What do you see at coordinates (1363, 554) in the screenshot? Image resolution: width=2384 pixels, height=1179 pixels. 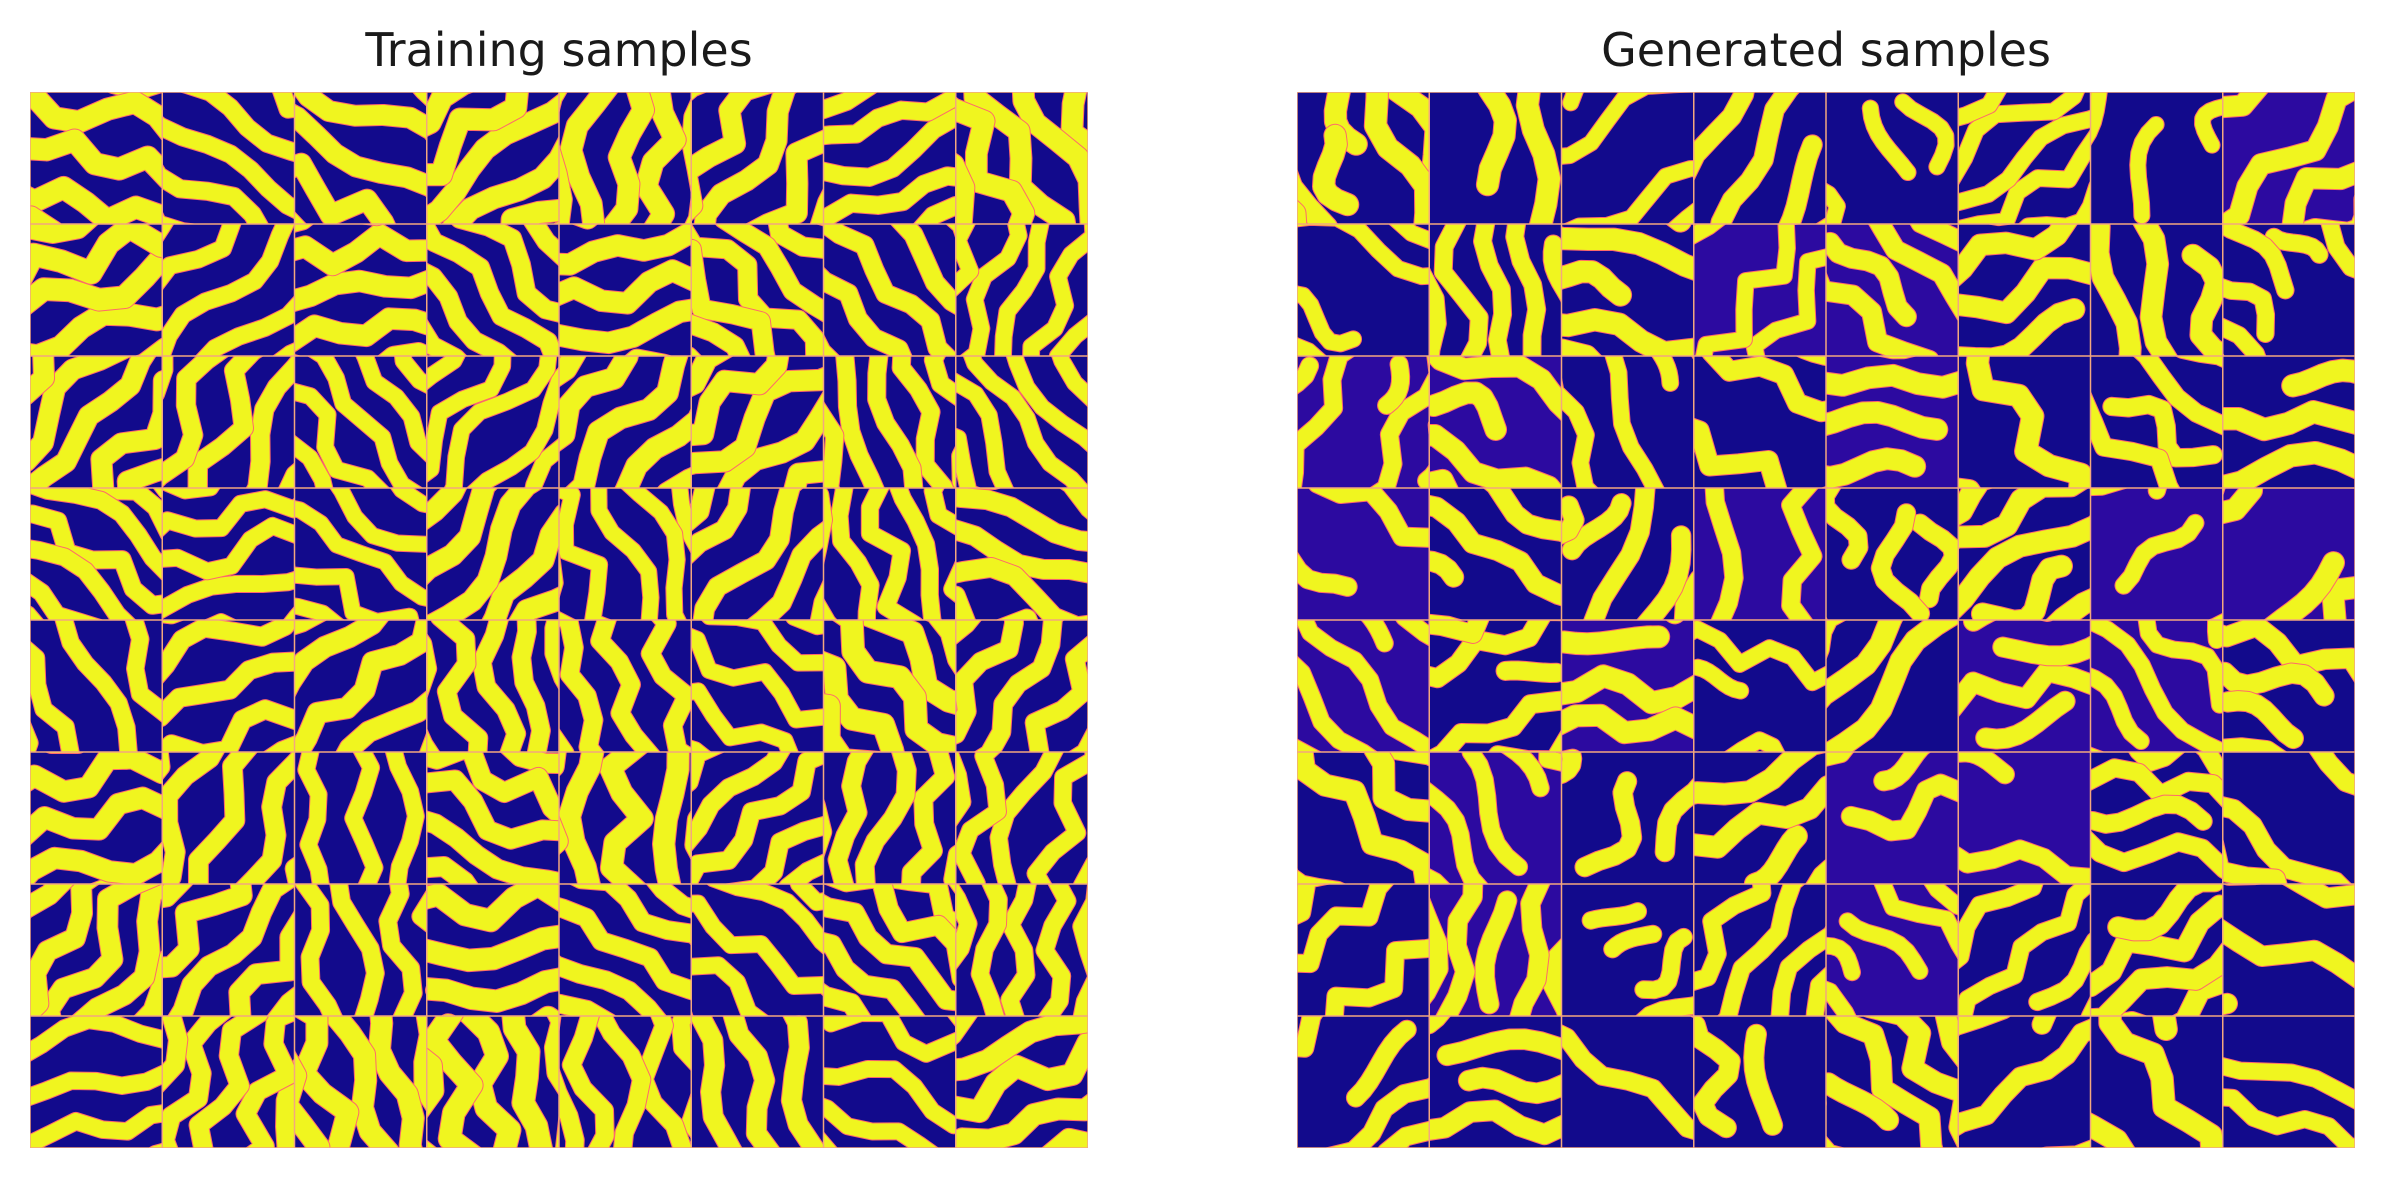 I see `tile-background` at bounding box center [1363, 554].